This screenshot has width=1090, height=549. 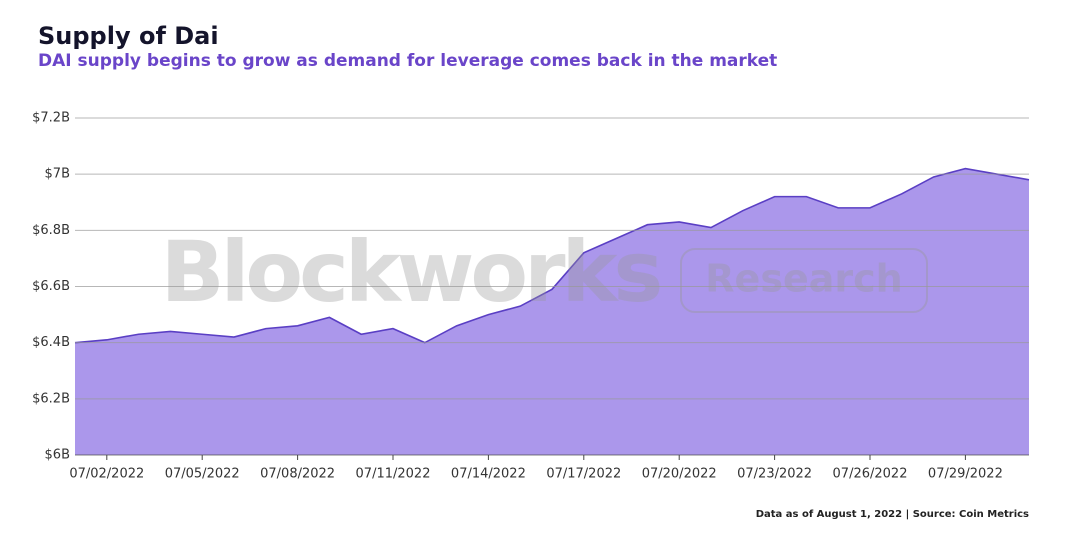 What do you see at coordinates (51, 342) in the screenshot?
I see `y-tick-label: $6.4B` at bounding box center [51, 342].